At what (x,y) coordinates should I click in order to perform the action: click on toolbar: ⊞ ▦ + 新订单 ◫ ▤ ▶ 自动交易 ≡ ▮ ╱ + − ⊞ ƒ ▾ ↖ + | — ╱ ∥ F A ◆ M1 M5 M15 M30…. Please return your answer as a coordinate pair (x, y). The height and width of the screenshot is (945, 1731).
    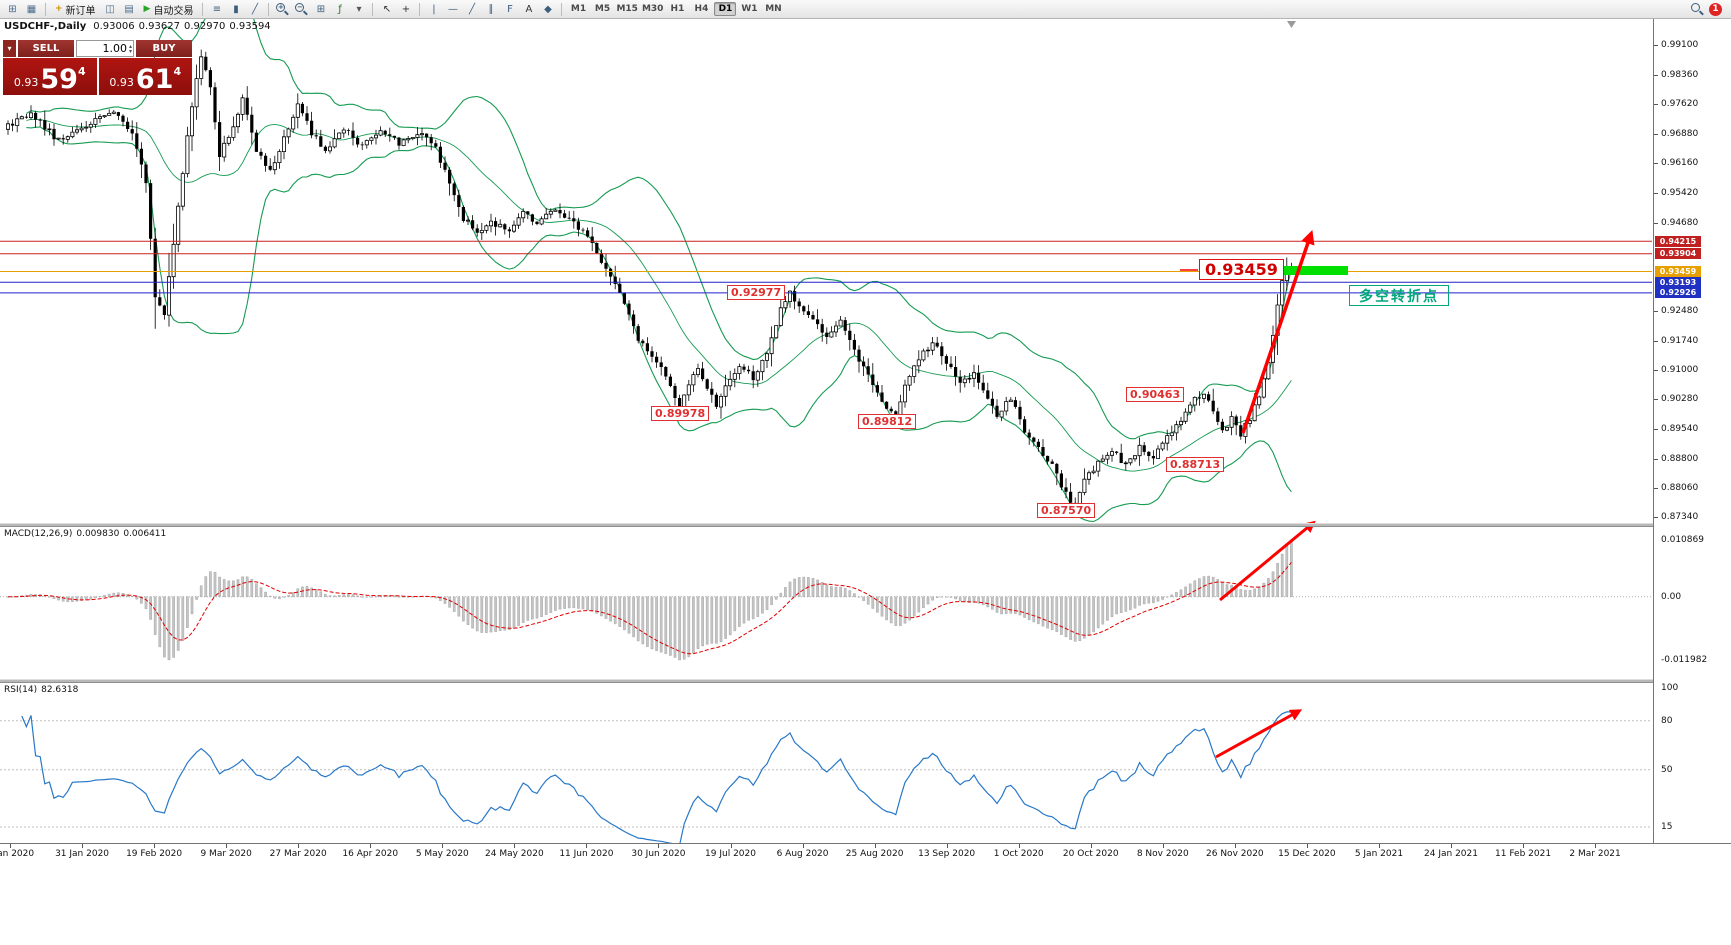
    Looking at the image, I should click on (865, 9).